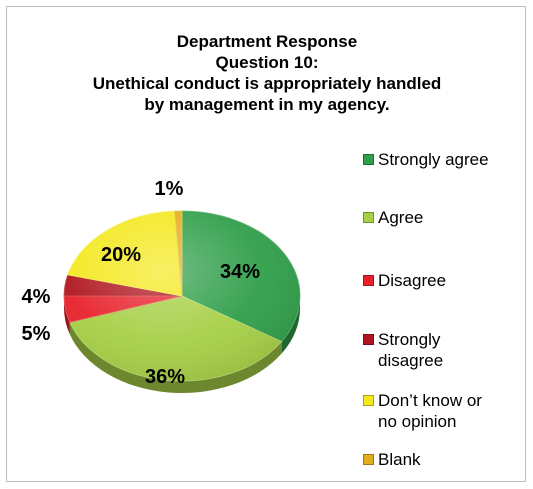  What do you see at coordinates (417, 421) in the screenshot?
I see `legend-label-dont-know-line-2: no opinion` at bounding box center [417, 421].